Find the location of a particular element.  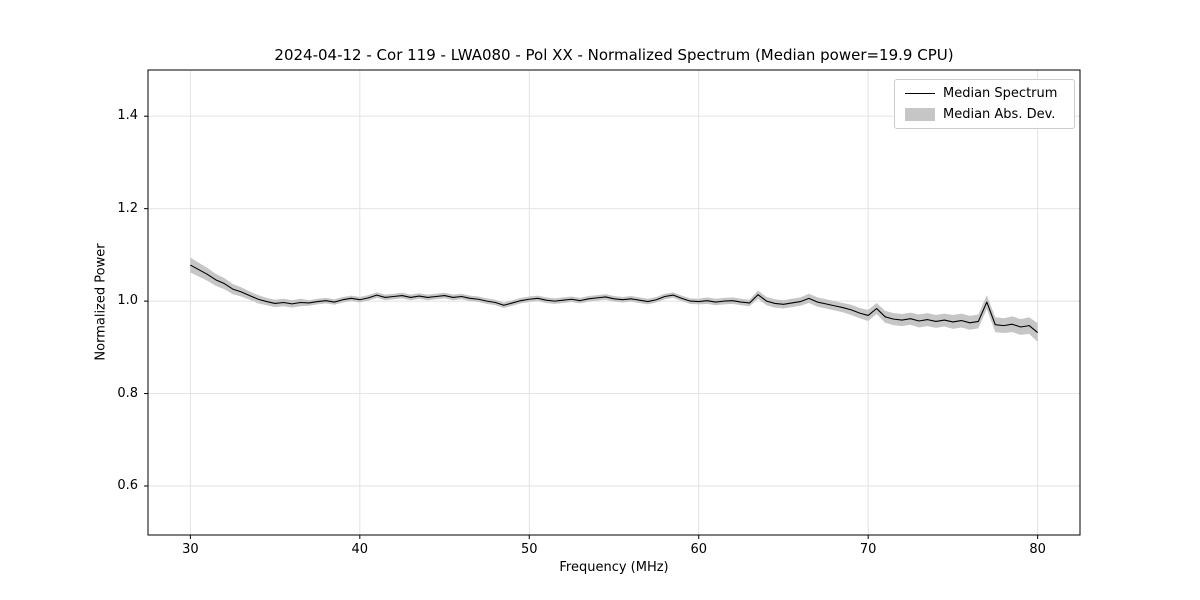

legend-label: Median Spectrum is located at coordinates (1000, 93).